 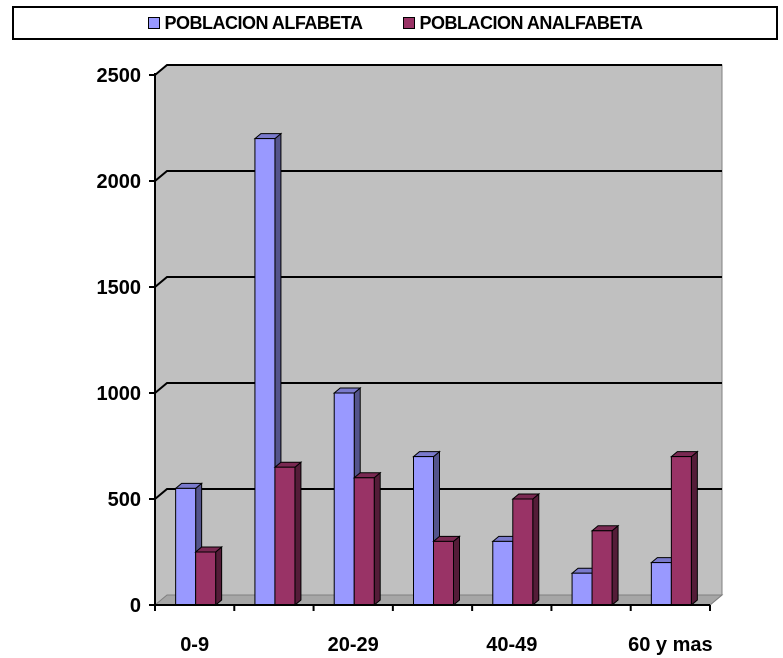 What do you see at coordinates (353, 645) in the screenshot?
I see `x-tick-label: 20-29` at bounding box center [353, 645].